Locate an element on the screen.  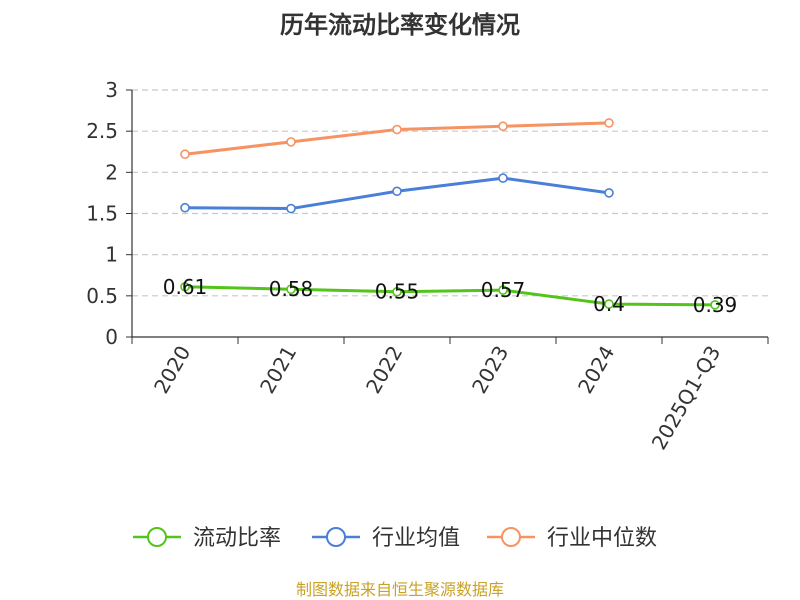
x-tick-label: 2020 is located at coordinates (172, 370).